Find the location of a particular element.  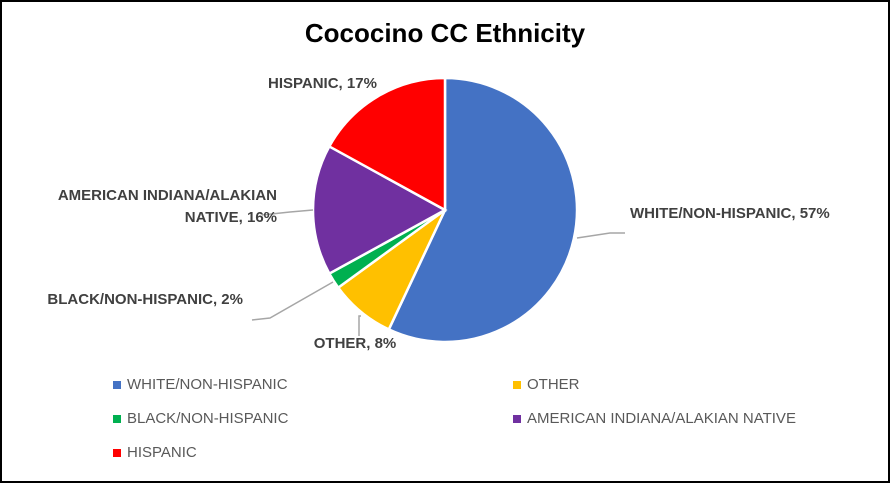

data-label: OTHER, 8% is located at coordinates (355, 343).